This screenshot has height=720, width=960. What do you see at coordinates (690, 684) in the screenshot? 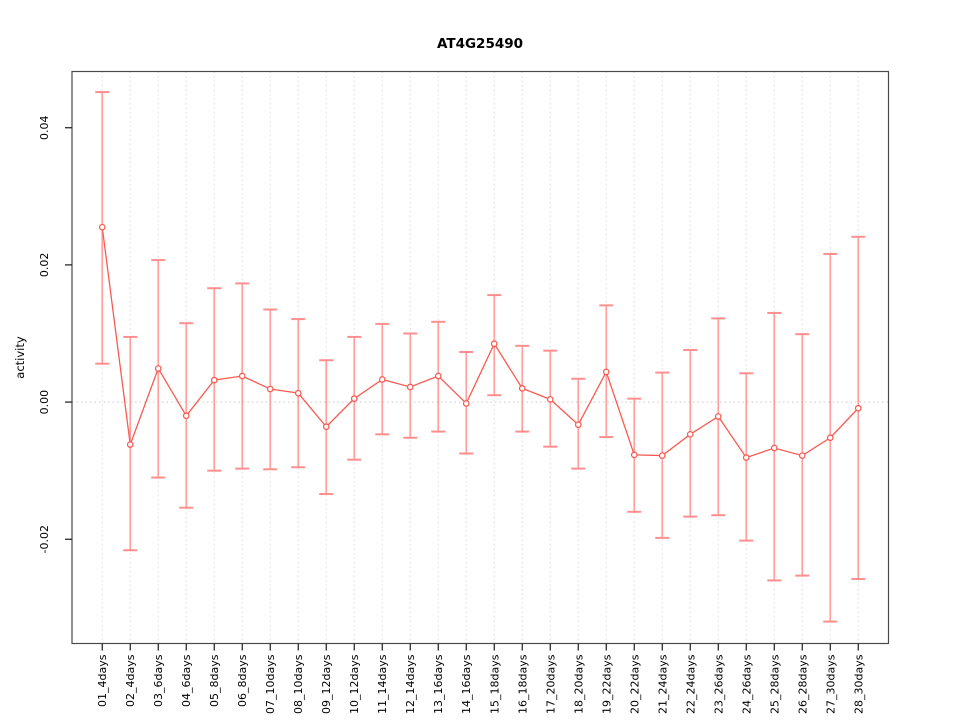
I see `x-tick-label: 22_24days` at bounding box center [690, 684].